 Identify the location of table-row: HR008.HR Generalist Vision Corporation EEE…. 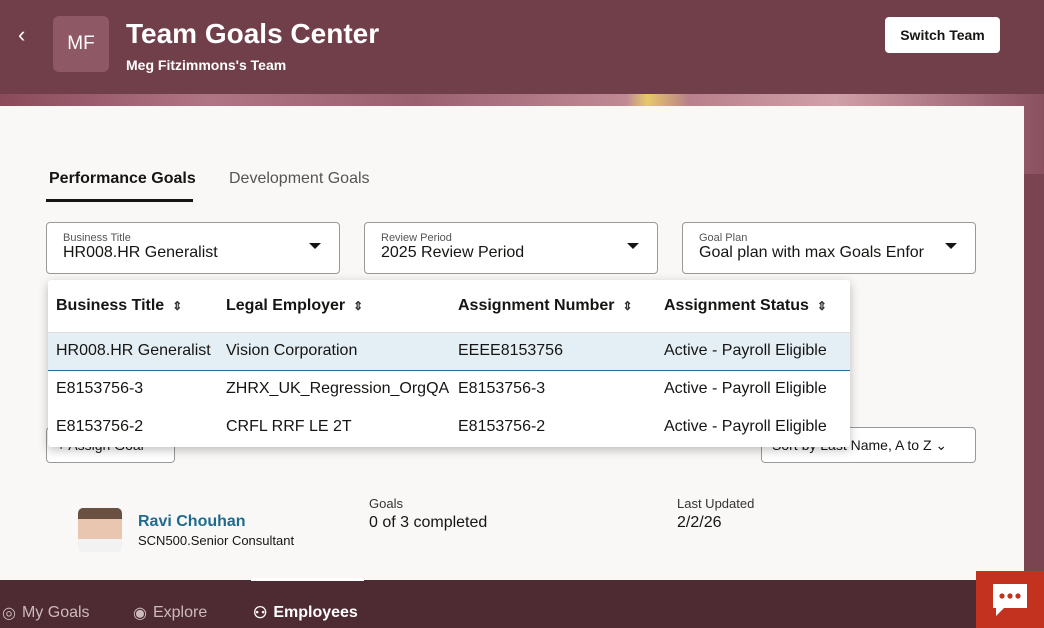
(449, 351).